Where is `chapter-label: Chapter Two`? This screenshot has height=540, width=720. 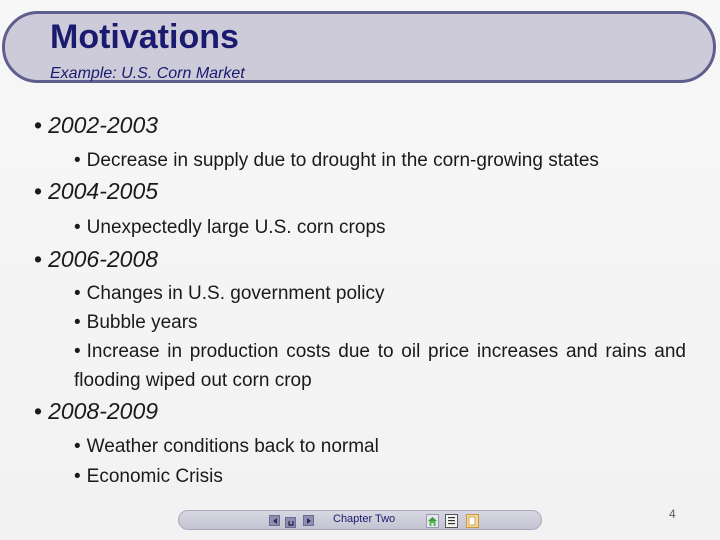 chapter-label: Chapter Two is located at coordinates (364, 519).